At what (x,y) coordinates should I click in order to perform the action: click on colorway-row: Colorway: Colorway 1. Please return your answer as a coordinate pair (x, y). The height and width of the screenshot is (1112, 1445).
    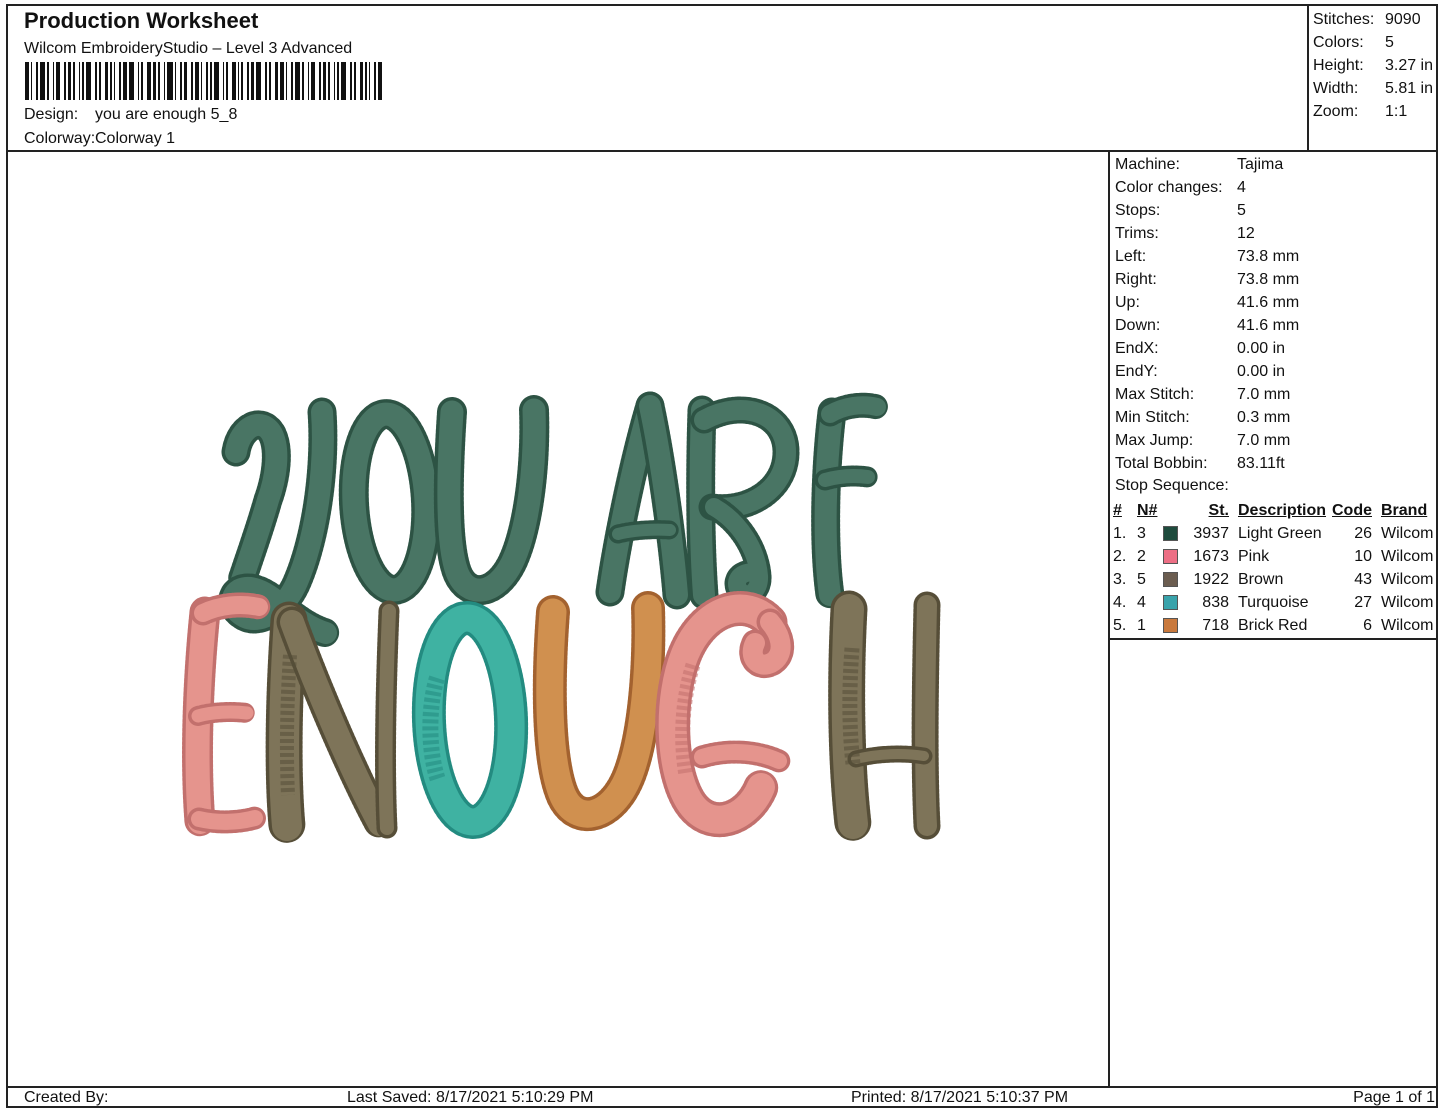
    Looking at the image, I should click on (99, 139).